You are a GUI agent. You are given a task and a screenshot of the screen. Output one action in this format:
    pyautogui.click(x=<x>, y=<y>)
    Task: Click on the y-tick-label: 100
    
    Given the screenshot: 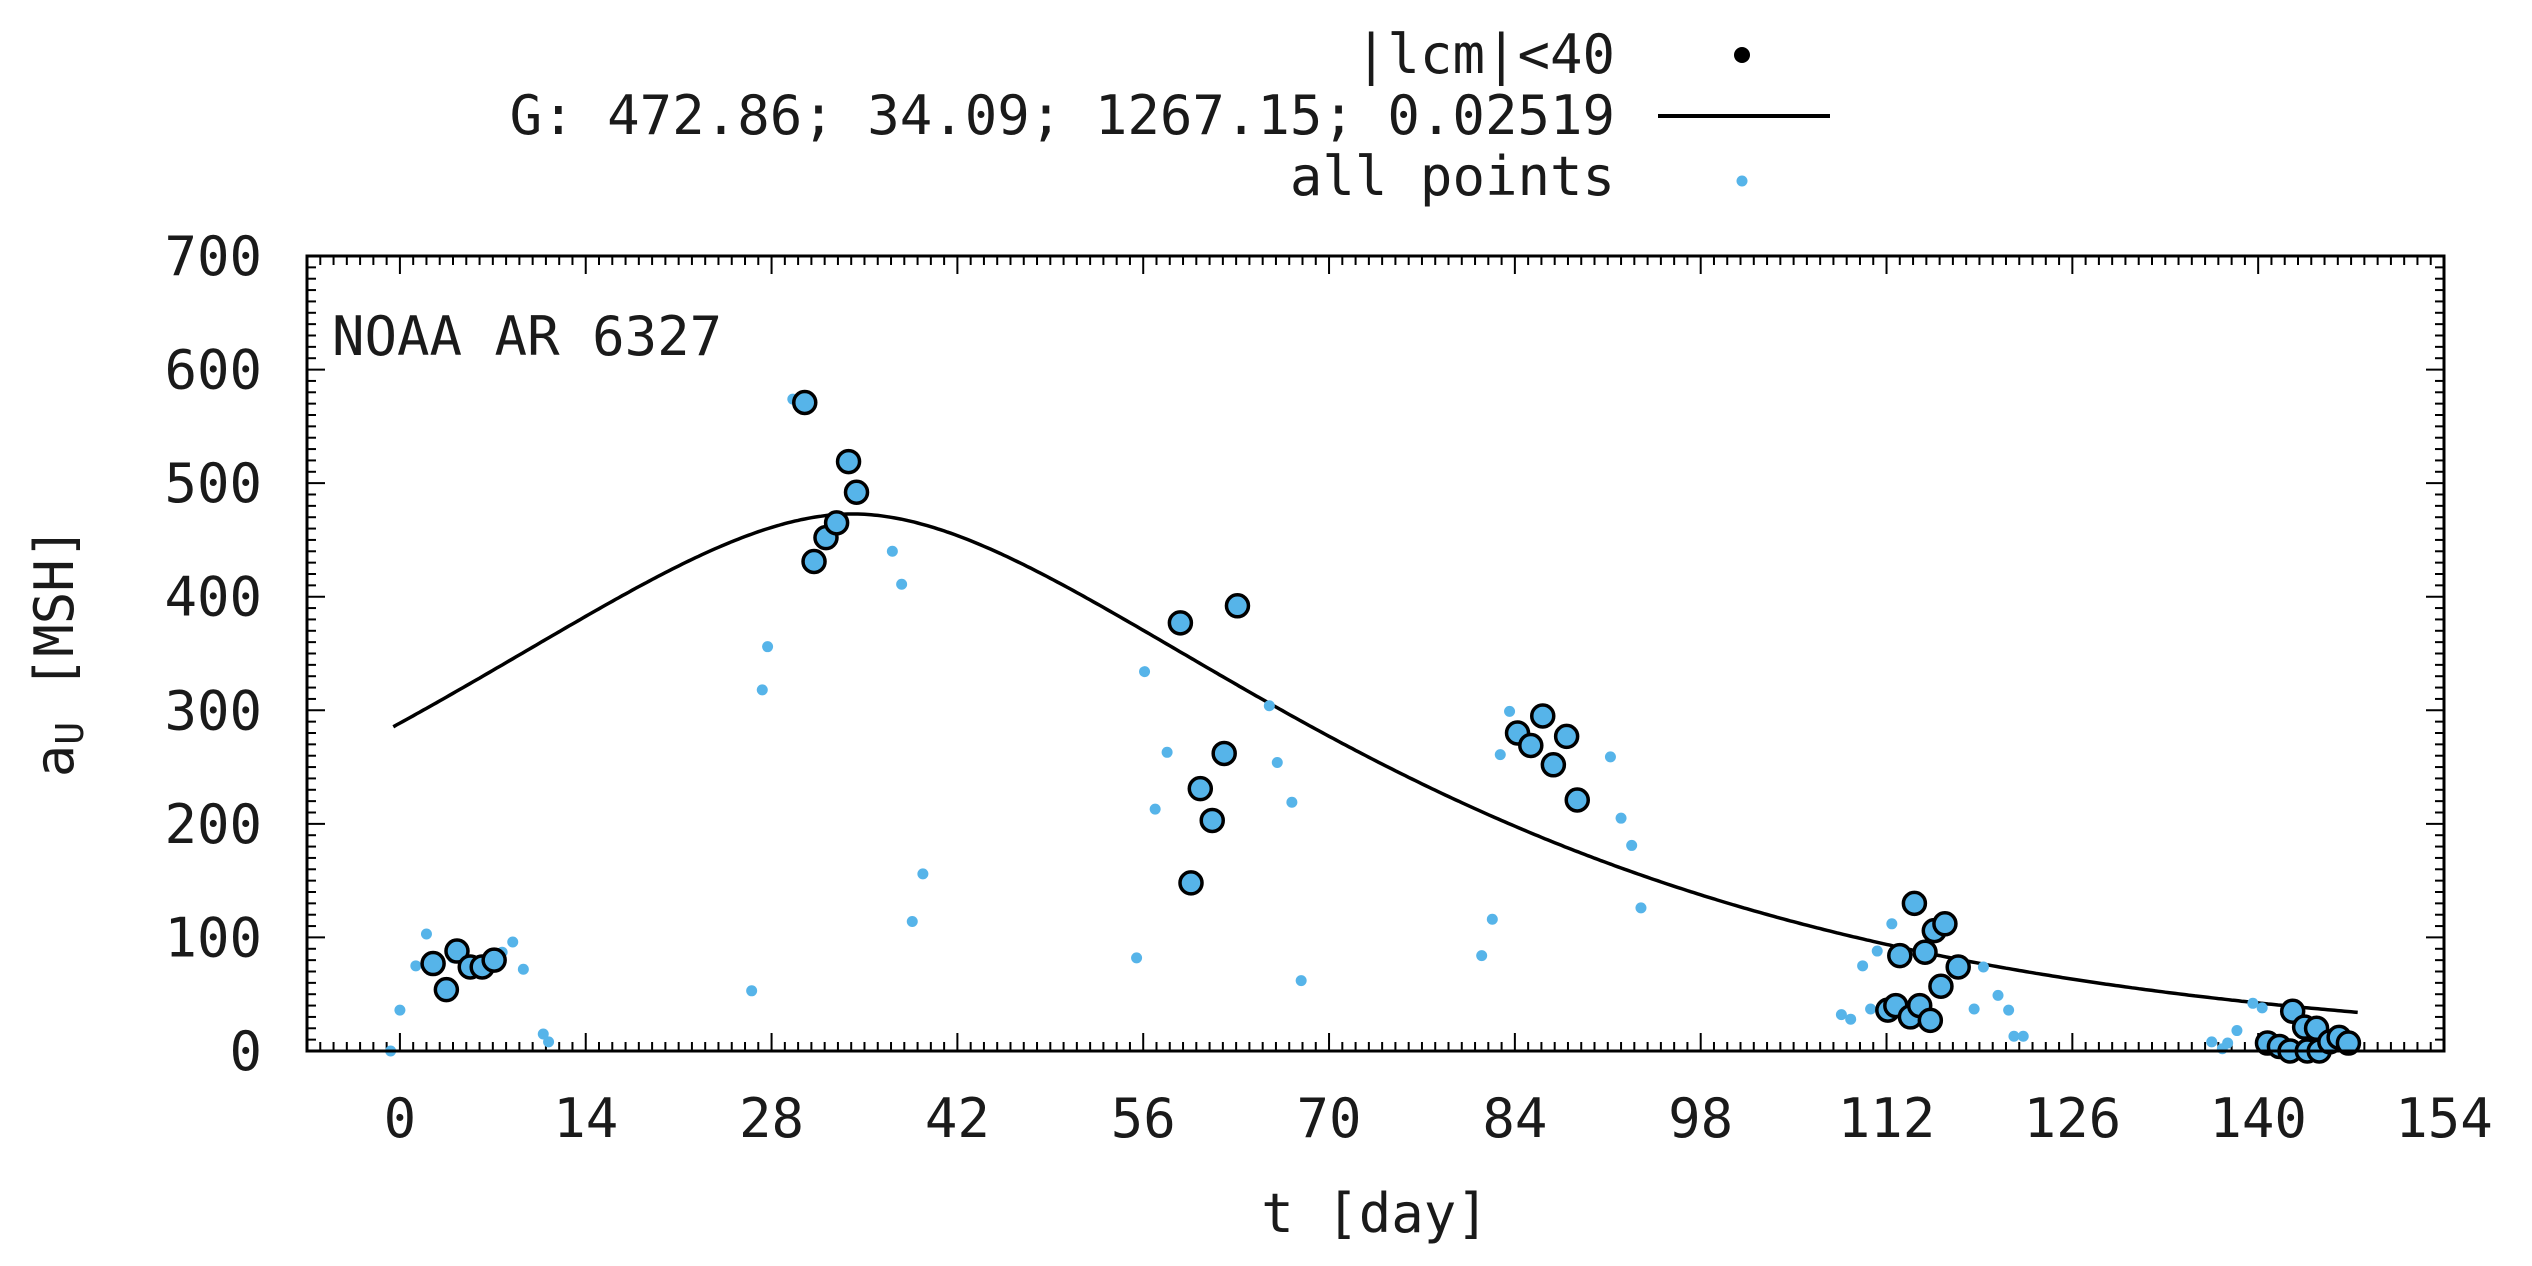 What is the action you would take?
    pyautogui.click(x=213, y=937)
    